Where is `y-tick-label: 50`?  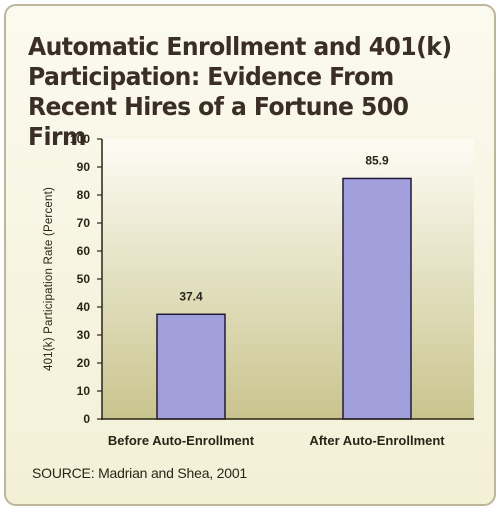 y-tick-label: 50 is located at coordinates (84, 279).